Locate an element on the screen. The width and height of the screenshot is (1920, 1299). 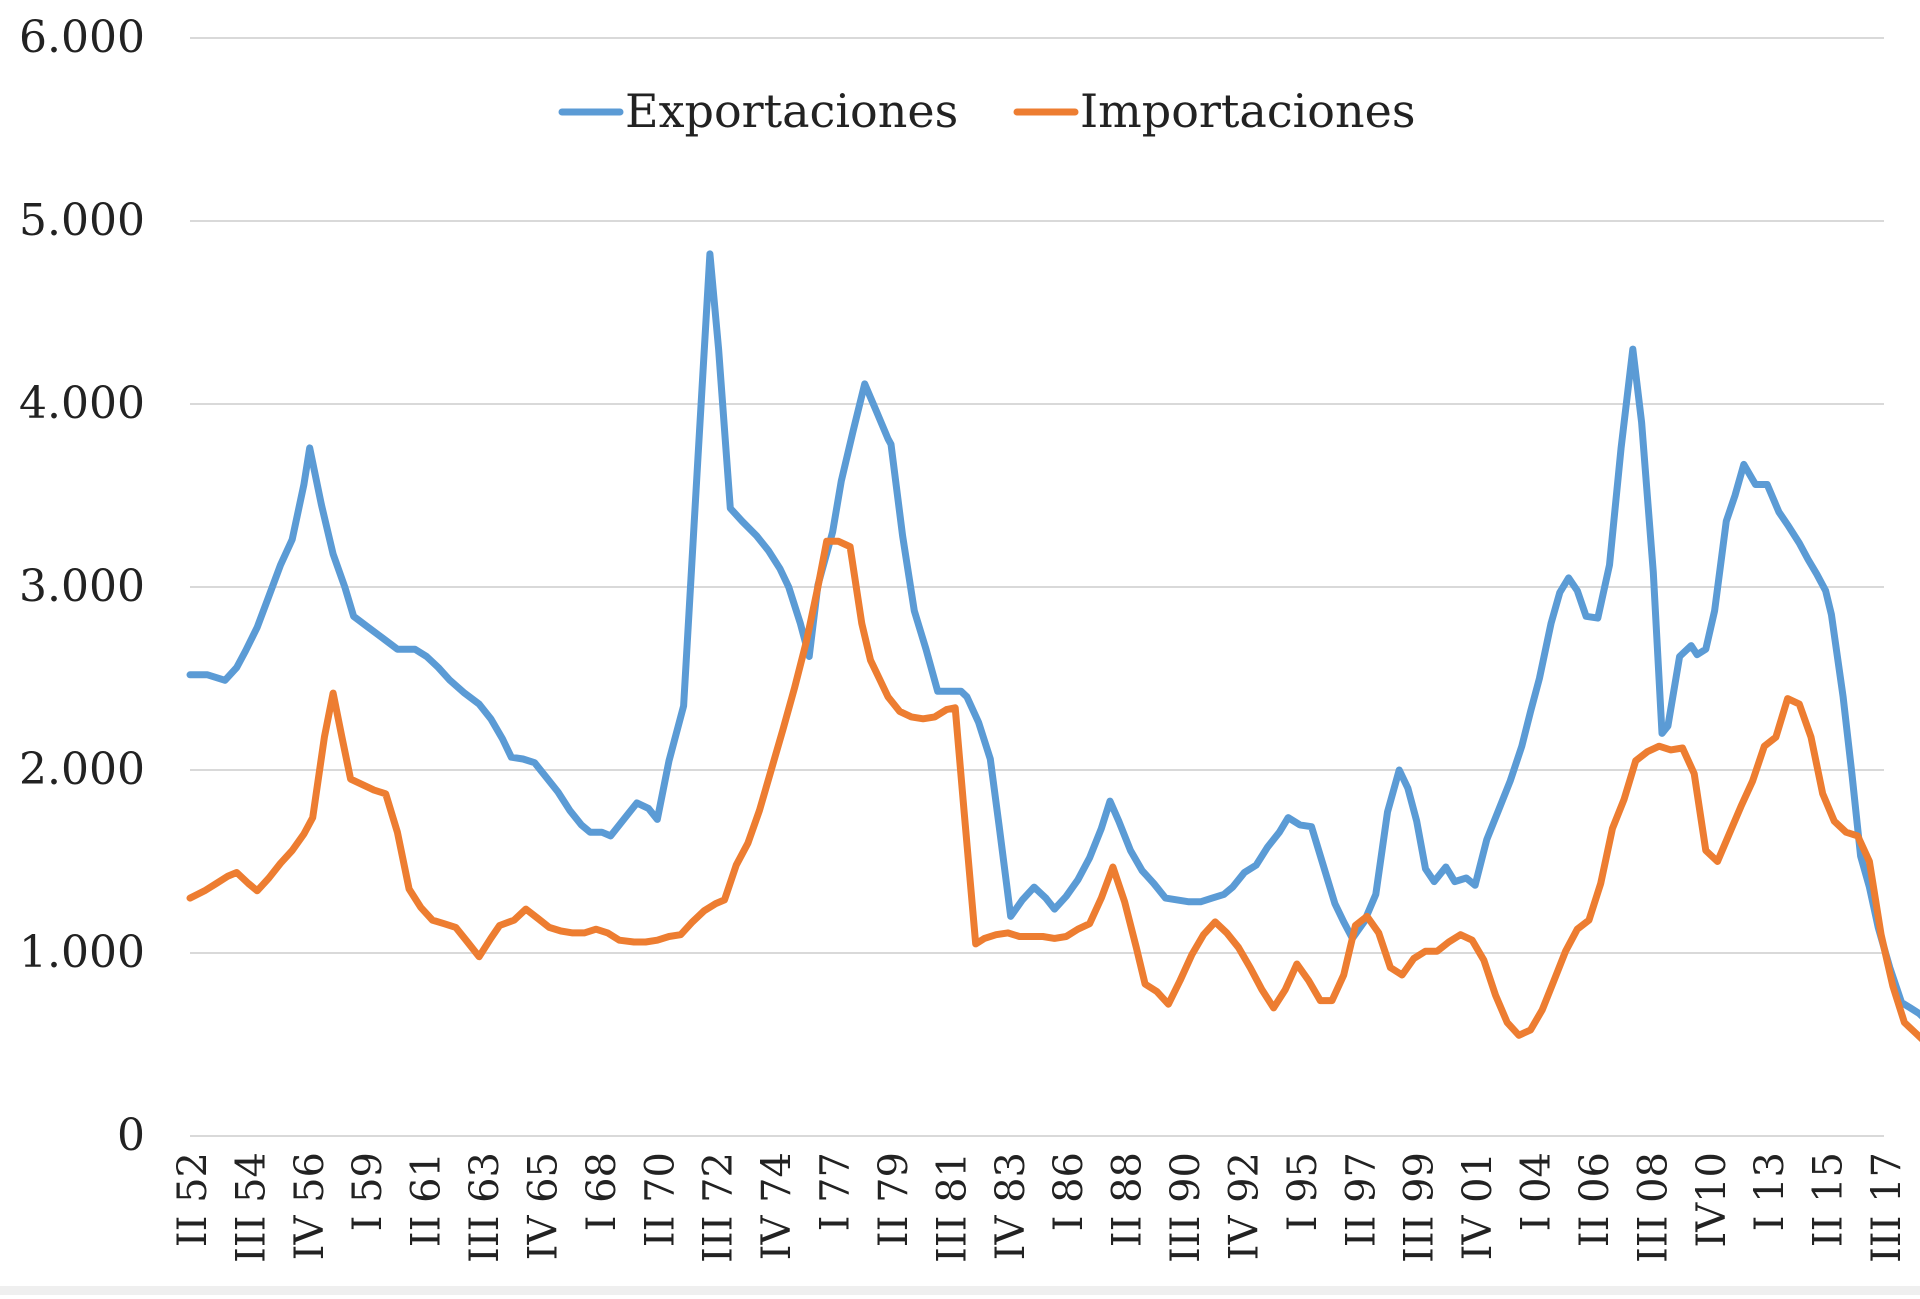
x-tick-label: II 15 is located at coordinates (1829, 1199).